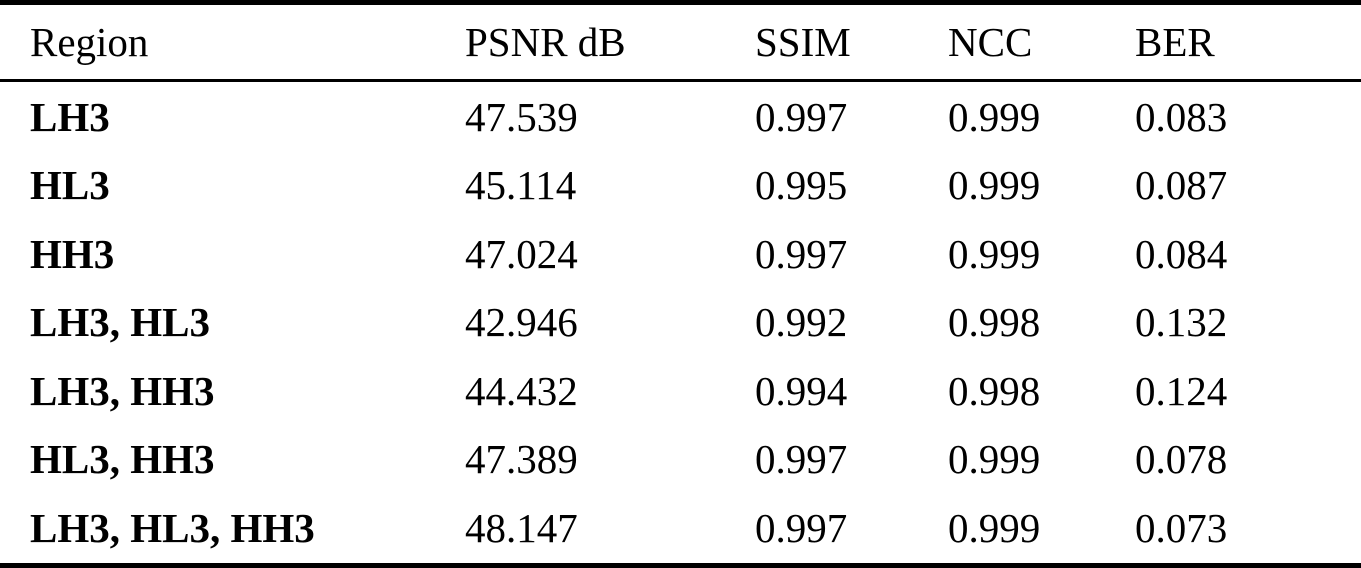 This screenshot has height=568, width=1361. What do you see at coordinates (1181, 185) in the screenshot?
I see `cell-ber: 0.087` at bounding box center [1181, 185].